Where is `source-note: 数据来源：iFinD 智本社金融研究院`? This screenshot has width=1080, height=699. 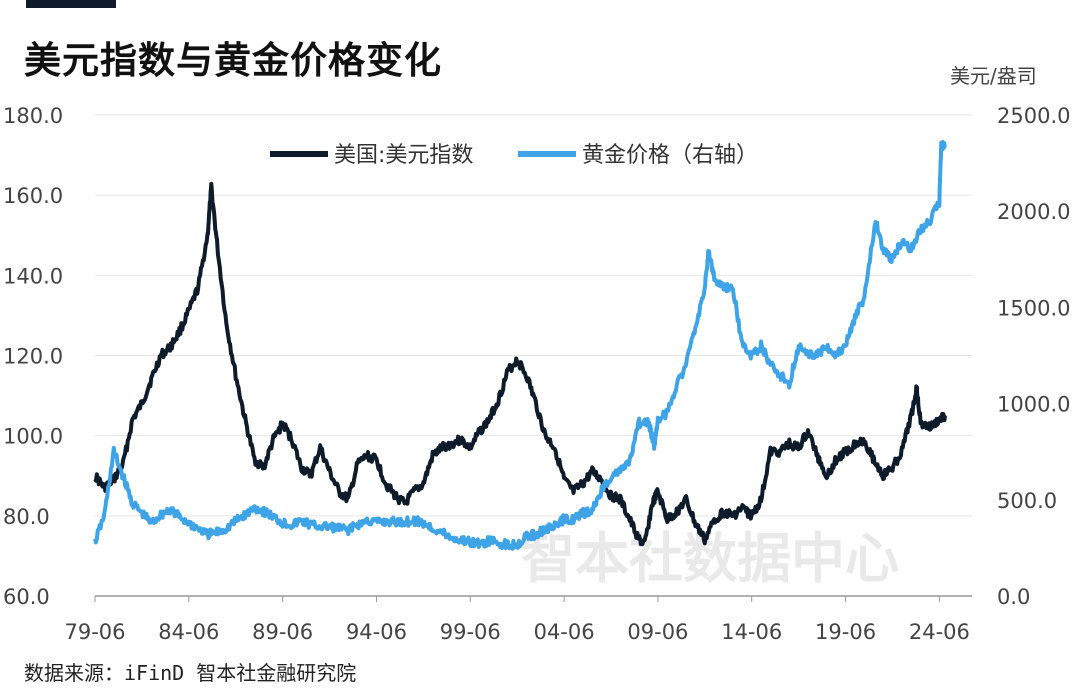
source-note: 数据来源：iFinD 智本社金融研究院 is located at coordinates (190, 673).